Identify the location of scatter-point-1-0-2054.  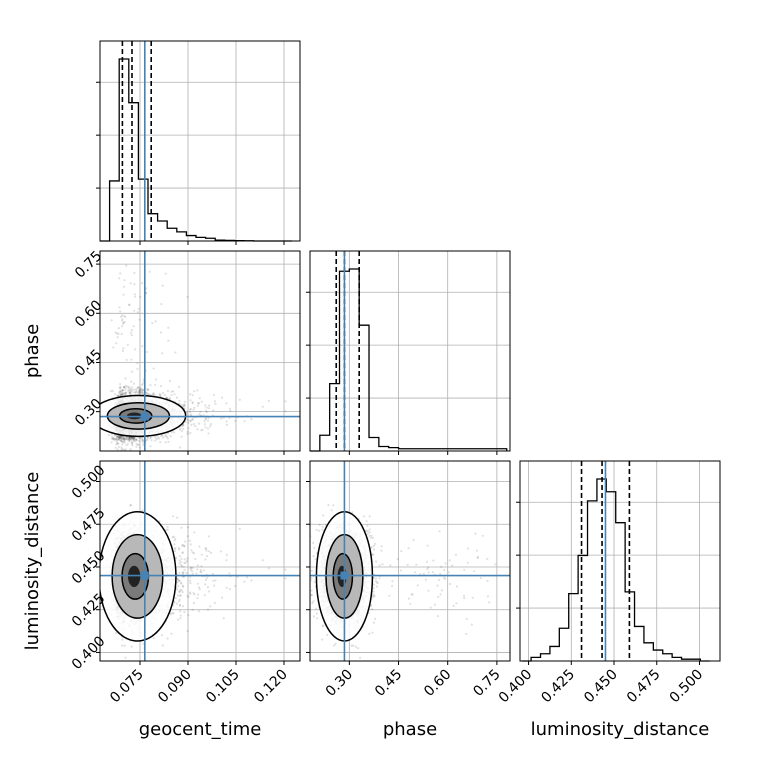
(129, 437).